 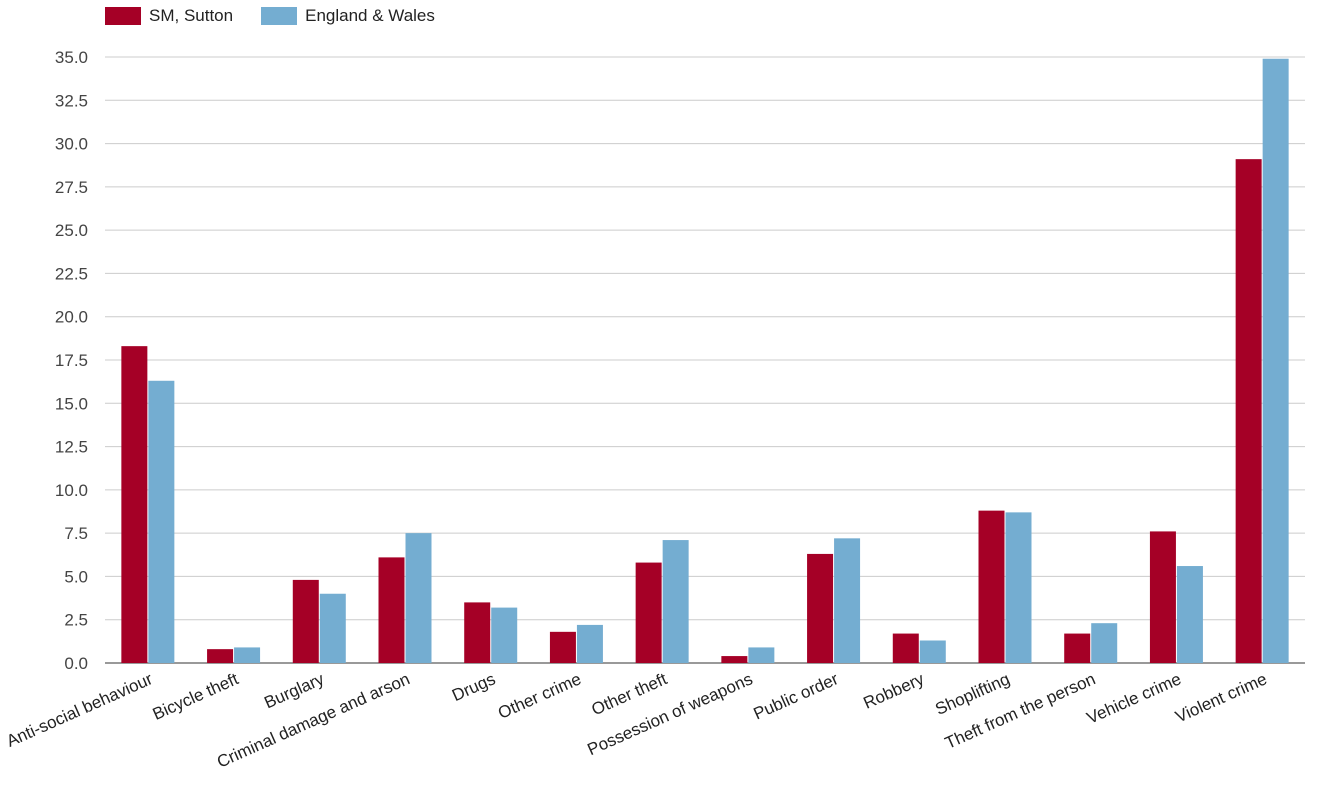 I want to click on legend-item-sutton: SM, Sutton, so click(x=169, y=16).